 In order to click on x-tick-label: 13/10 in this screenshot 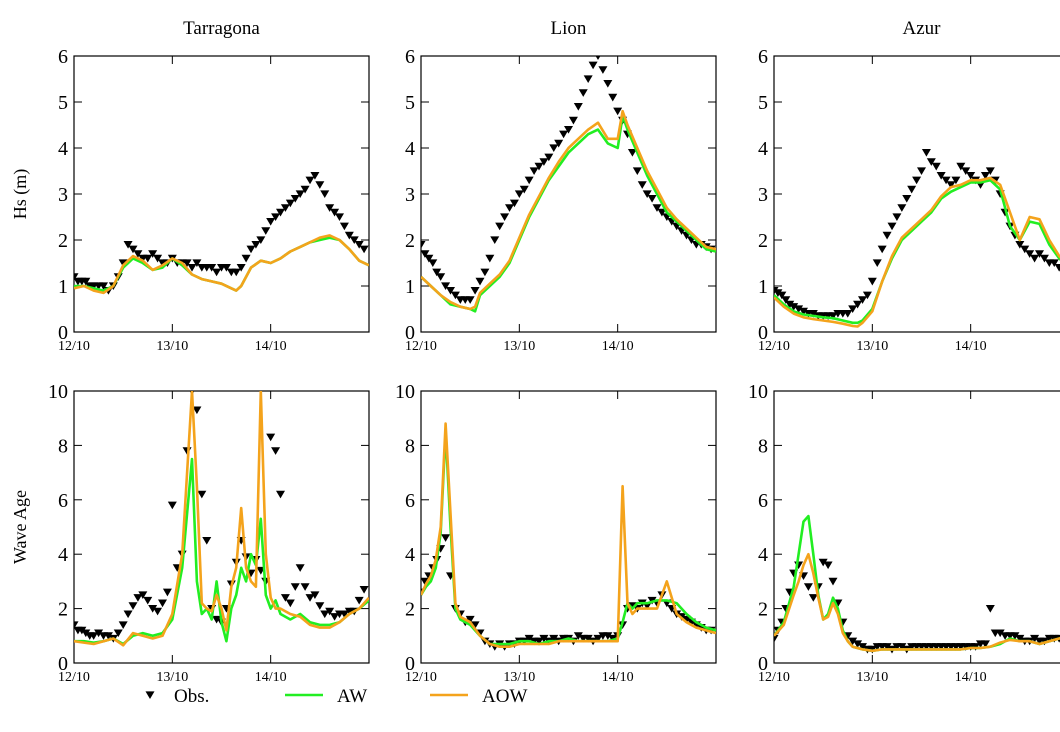, I will do `click(872, 677)`.